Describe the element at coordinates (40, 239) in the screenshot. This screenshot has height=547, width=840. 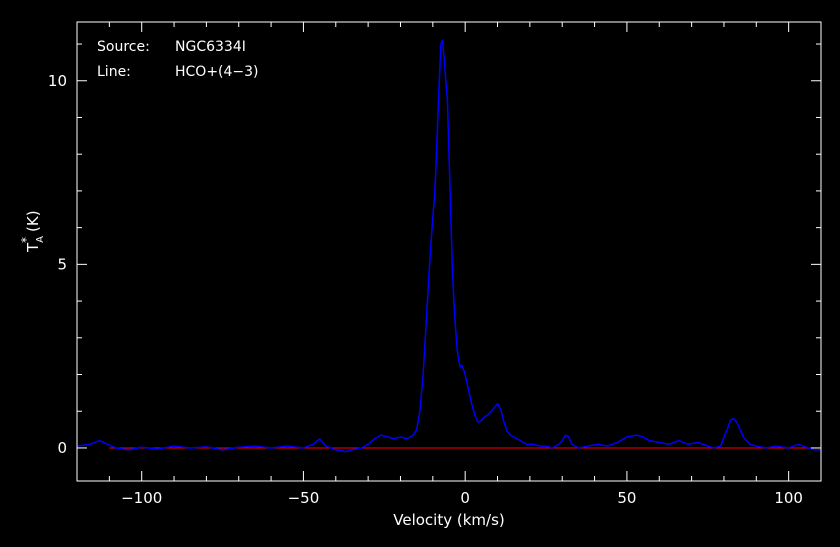
I see `y-axis-label-sub: A` at that location.